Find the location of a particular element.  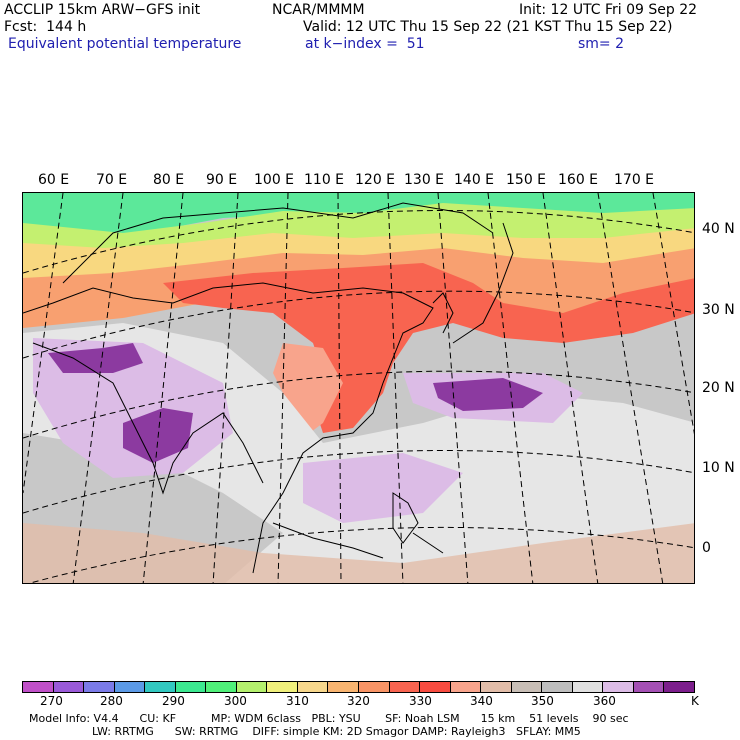

coast-philippines is located at coordinates (405, 518).